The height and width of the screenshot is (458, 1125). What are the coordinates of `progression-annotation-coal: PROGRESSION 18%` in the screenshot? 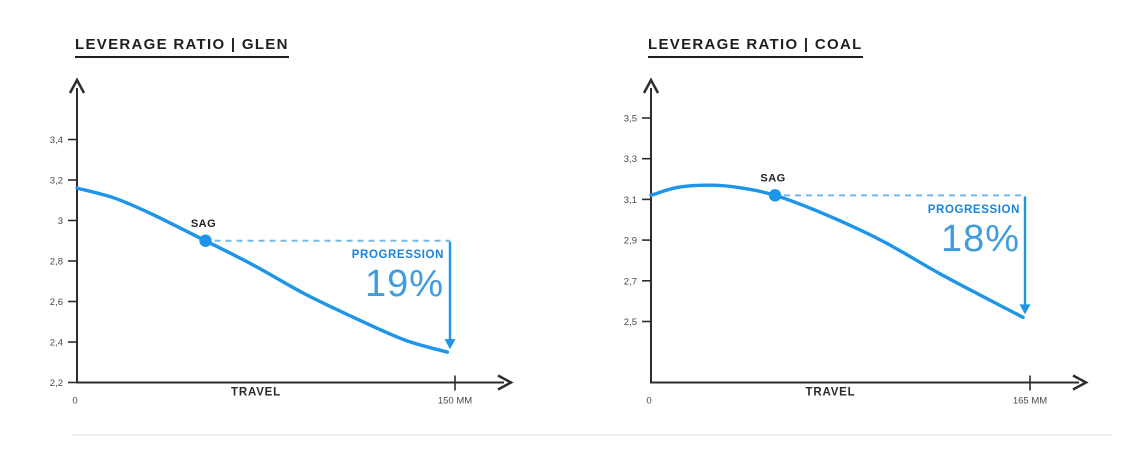 It's located at (973, 232).